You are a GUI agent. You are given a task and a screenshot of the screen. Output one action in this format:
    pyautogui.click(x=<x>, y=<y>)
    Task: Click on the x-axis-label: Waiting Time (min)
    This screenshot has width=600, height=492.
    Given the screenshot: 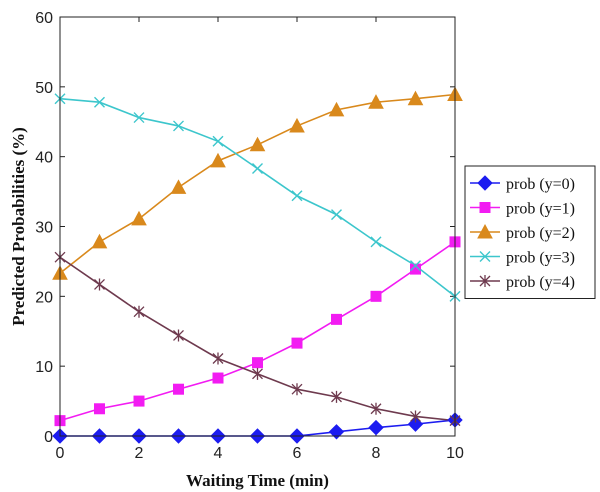 What is the action you would take?
    pyautogui.click(x=257, y=480)
    